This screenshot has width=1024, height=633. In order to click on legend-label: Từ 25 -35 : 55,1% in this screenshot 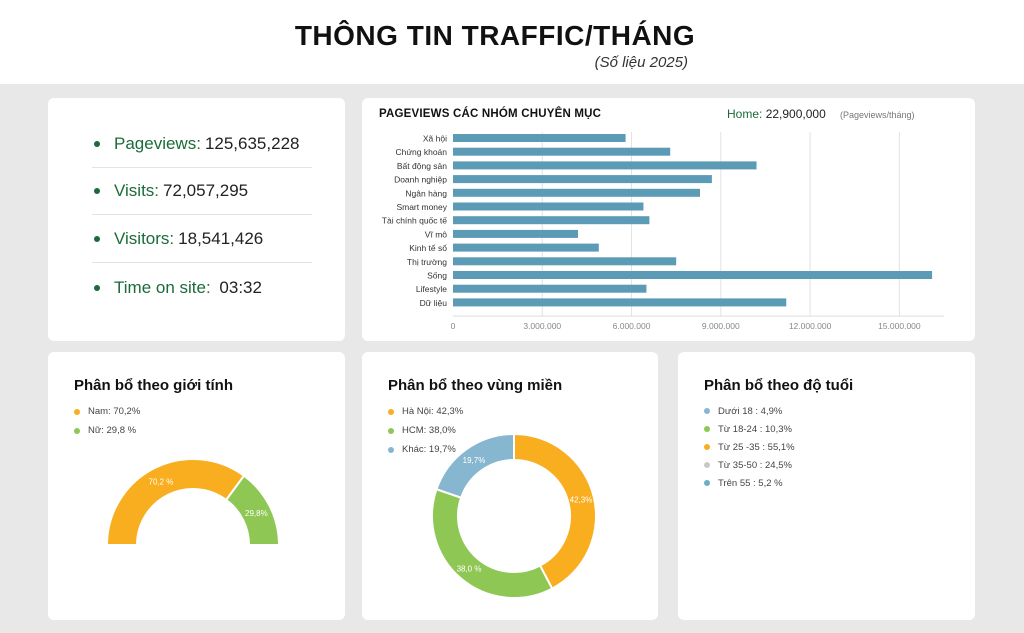, I will do `click(756, 447)`.